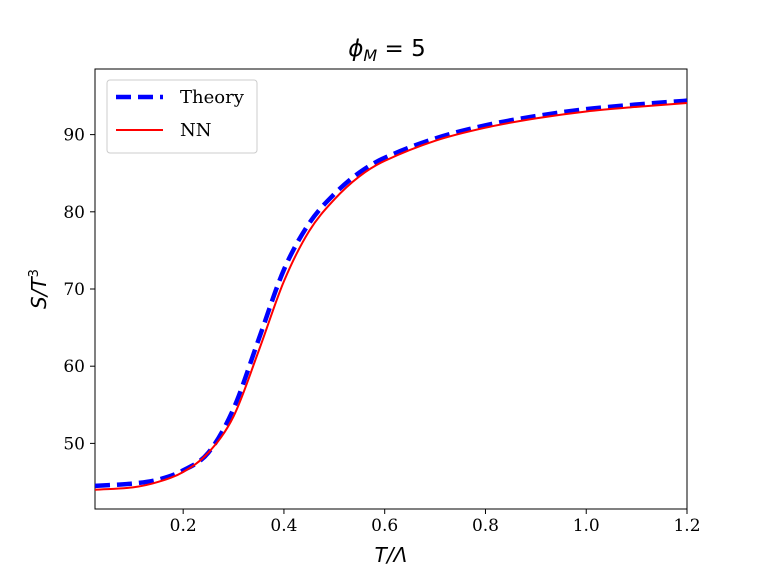 The image size is (764, 573). I want to click on chart-title: ϕM = 5, so click(387, 50).